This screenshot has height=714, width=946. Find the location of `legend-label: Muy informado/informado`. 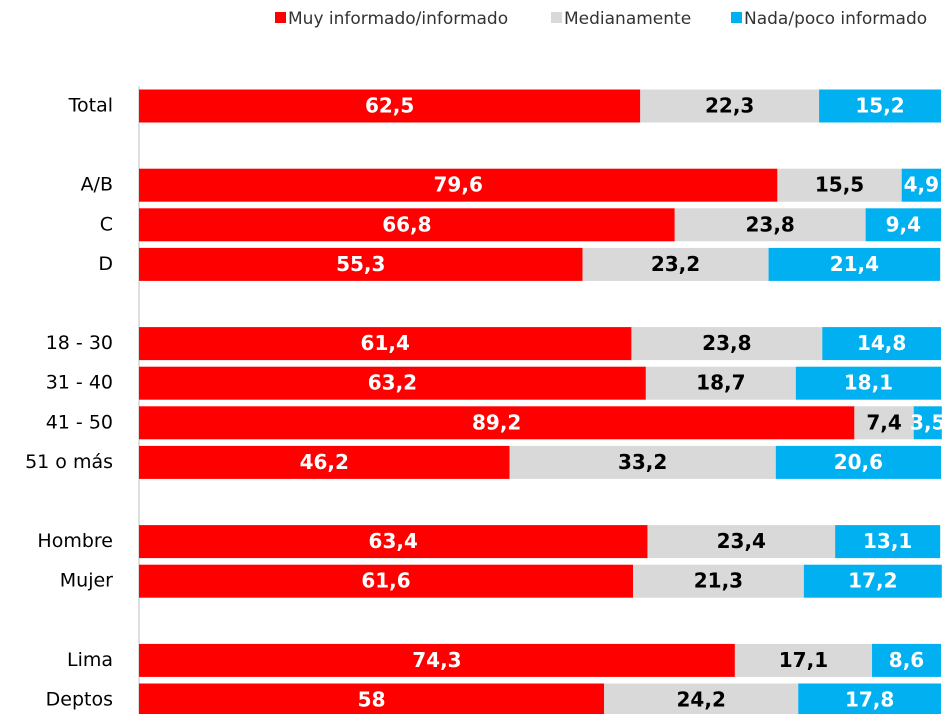

legend-label: Muy informado/informado is located at coordinates (398, 19).